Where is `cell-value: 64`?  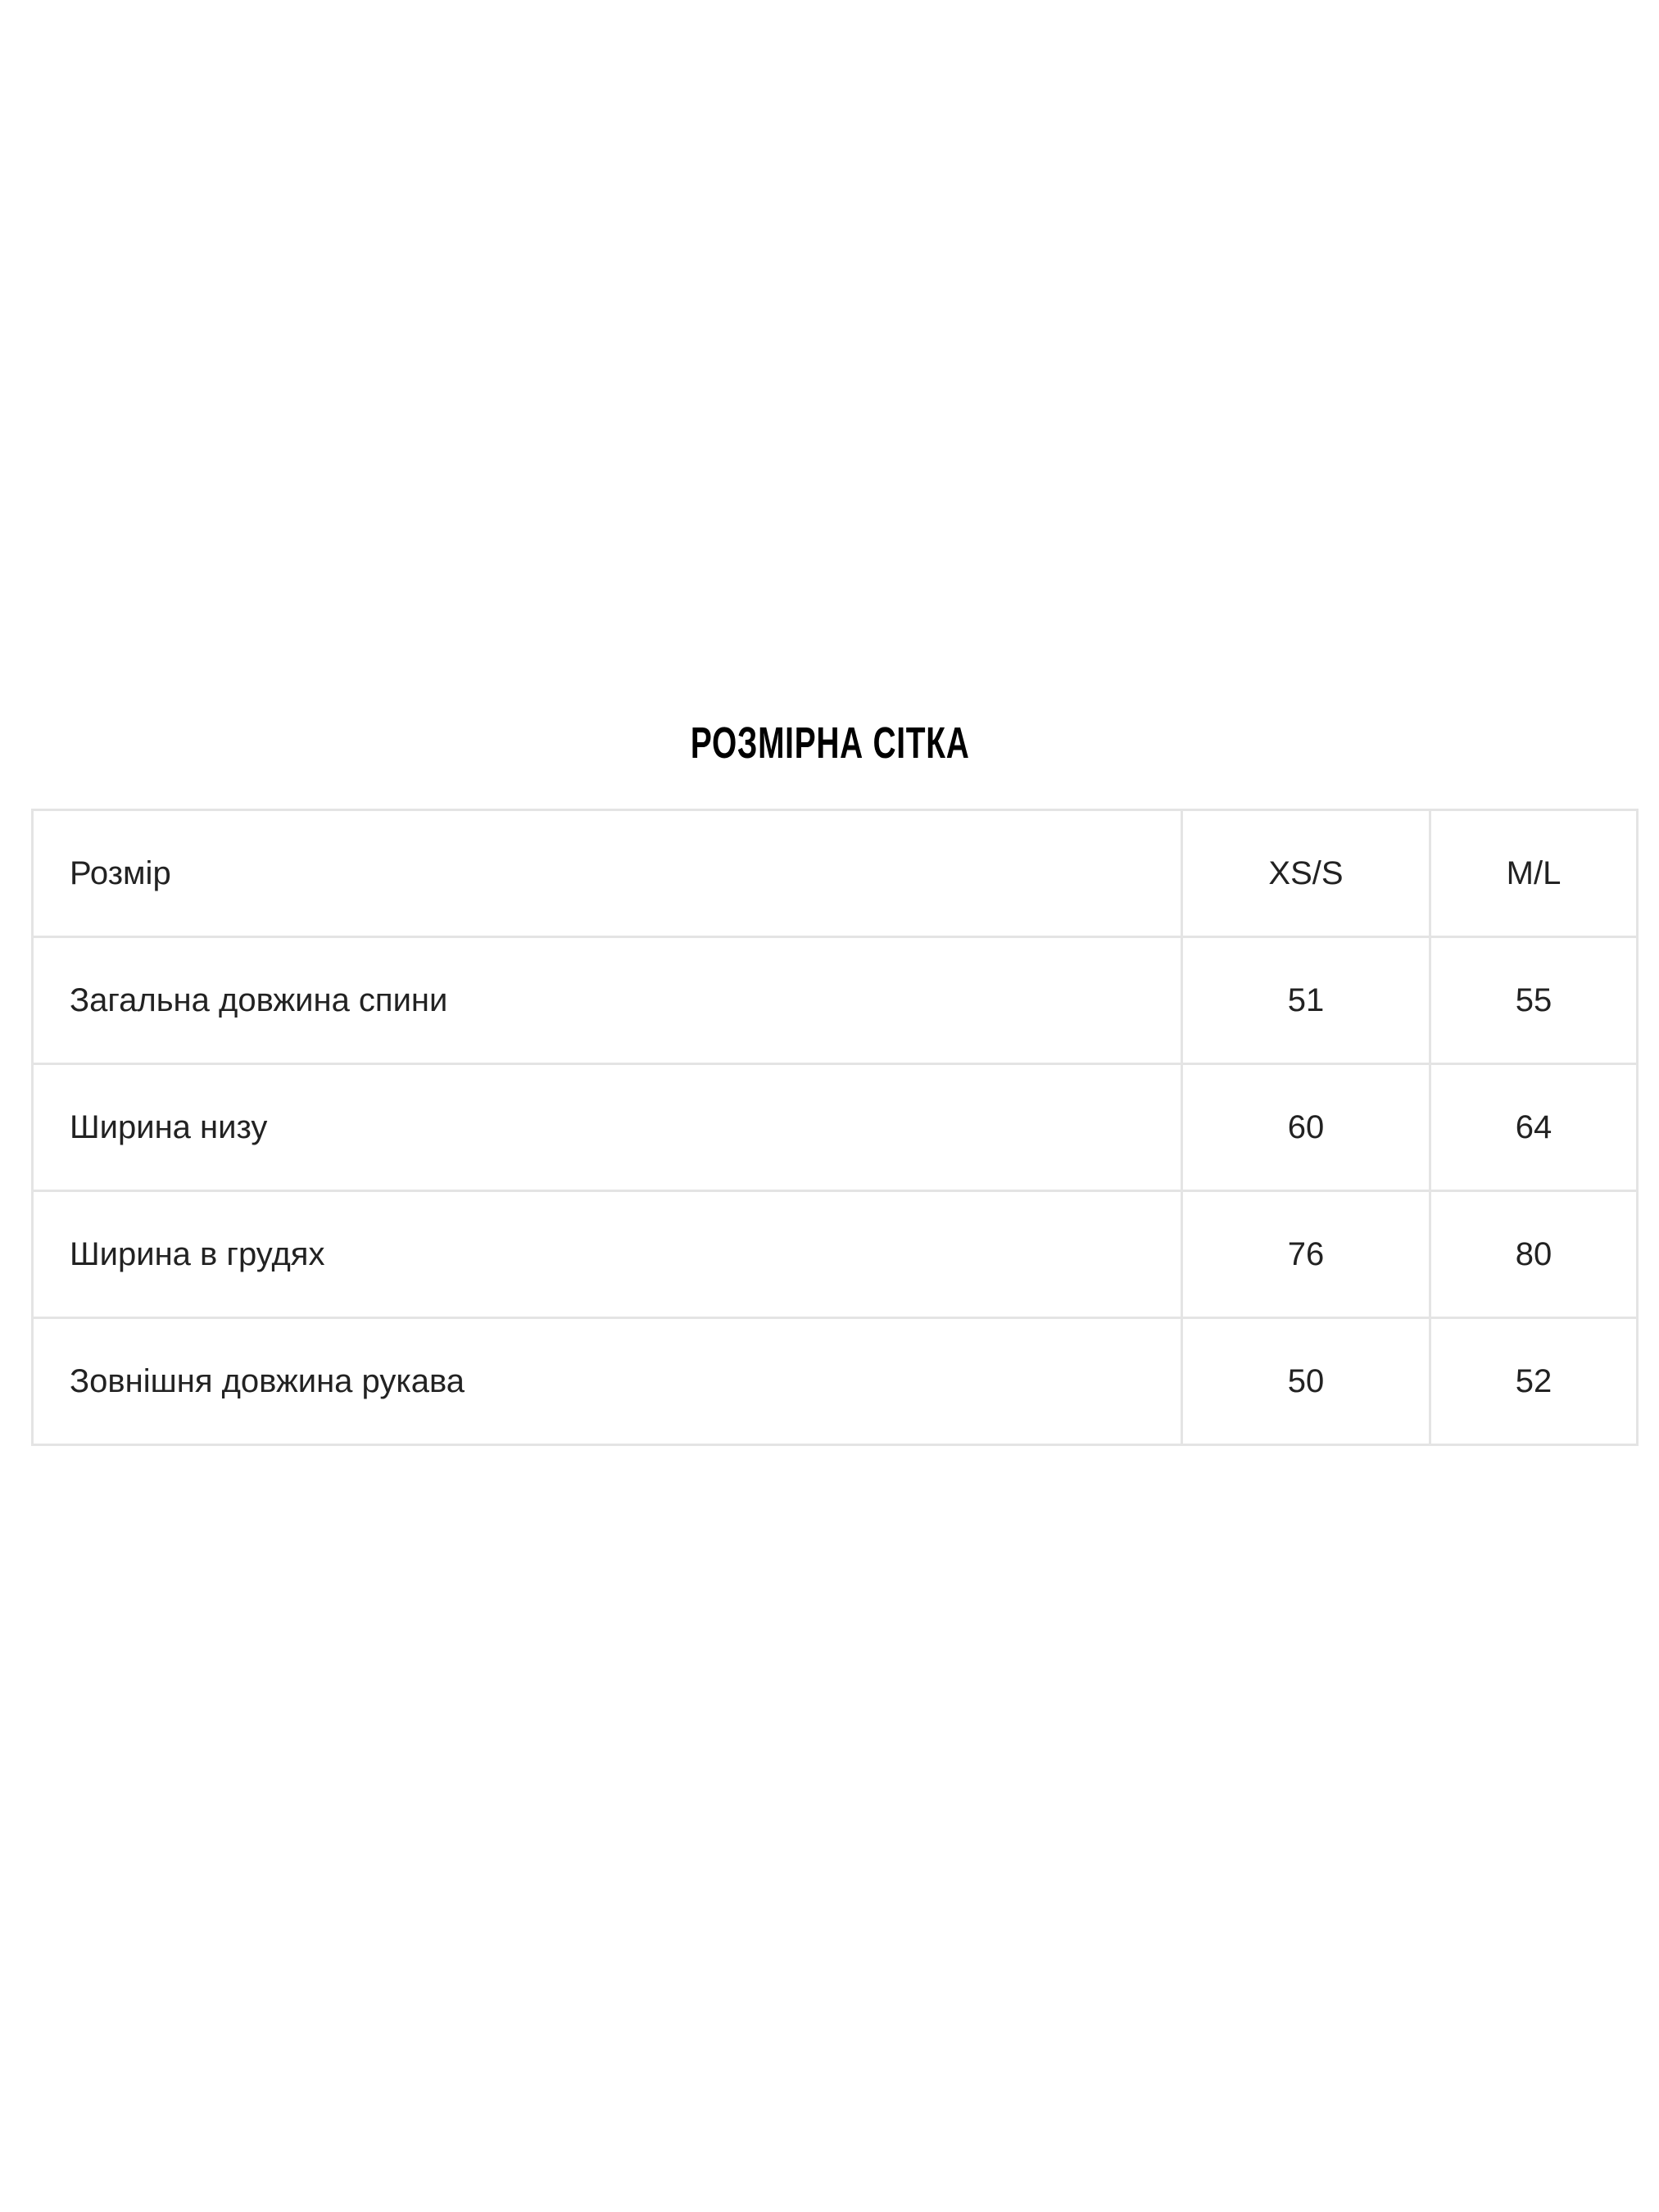
cell-value: 64 is located at coordinates (1534, 1127).